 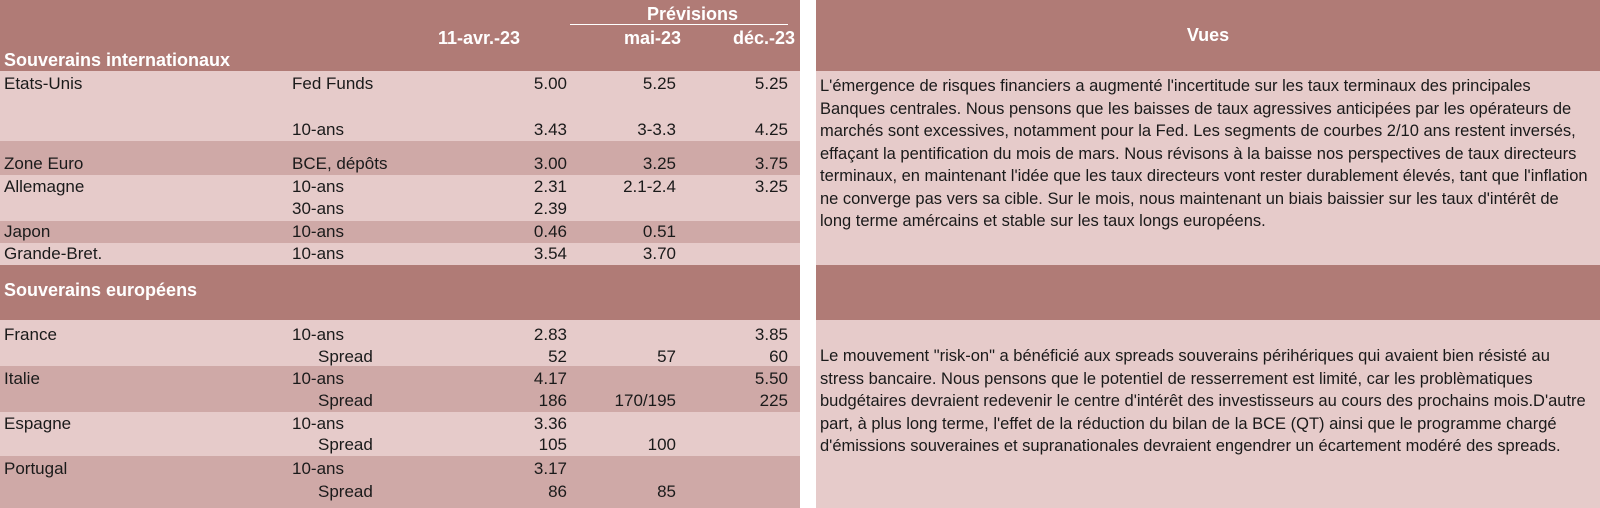 What do you see at coordinates (400, 158) in the screenshot?
I see `table-row: Zone Euro BCE, dépôts 3.00 3.25 3.75` at bounding box center [400, 158].